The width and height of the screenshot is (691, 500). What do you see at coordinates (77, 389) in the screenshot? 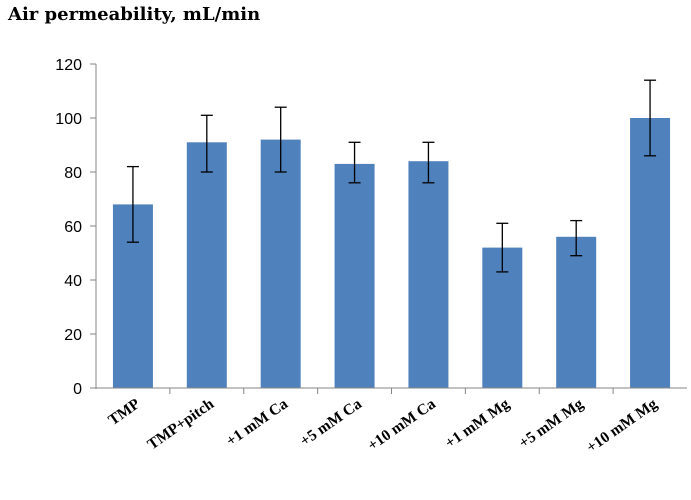
I see `y-tick-label: 0` at bounding box center [77, 389].